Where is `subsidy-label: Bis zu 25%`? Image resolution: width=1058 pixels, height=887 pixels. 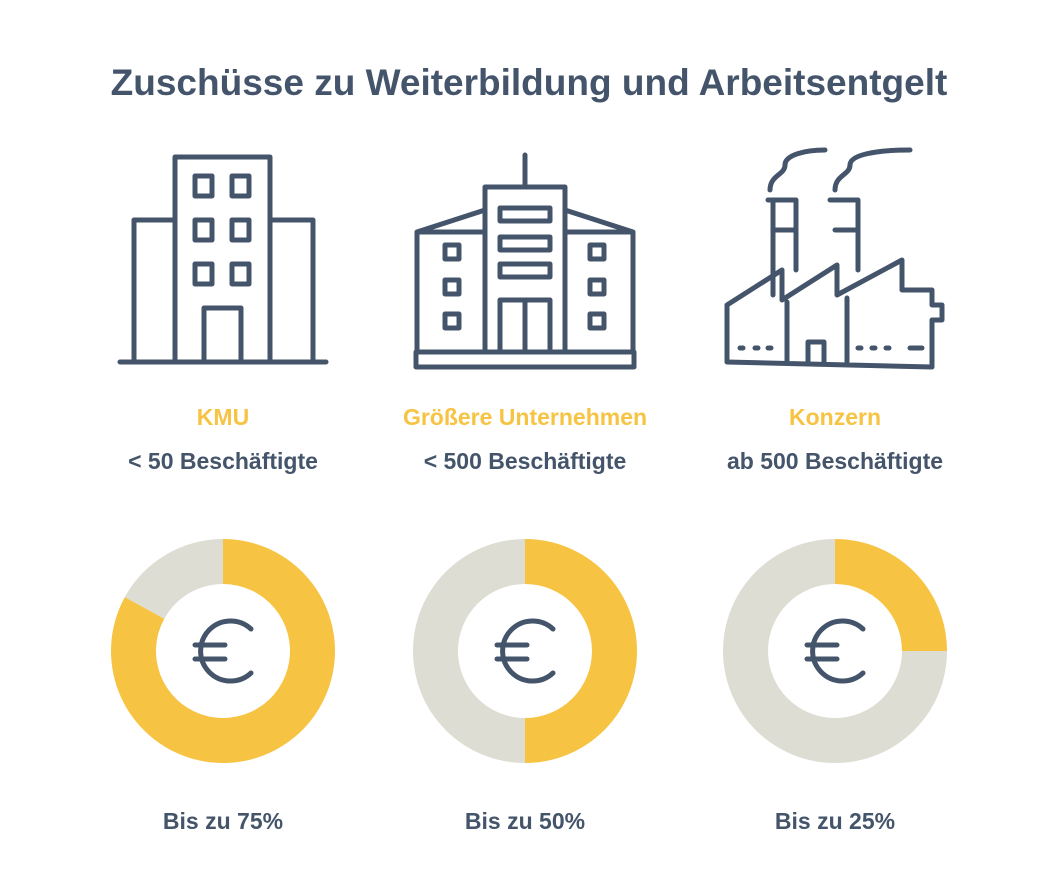
subsidy-label: Bis zu 25% is located at coordinates (835, 821).